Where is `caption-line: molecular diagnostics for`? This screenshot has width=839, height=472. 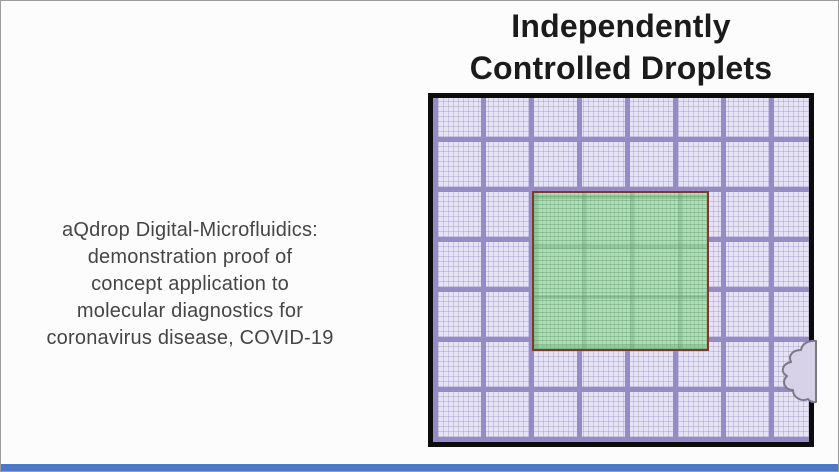 caption-line: molecular diagnostics for is located at coordinates (190, 311).